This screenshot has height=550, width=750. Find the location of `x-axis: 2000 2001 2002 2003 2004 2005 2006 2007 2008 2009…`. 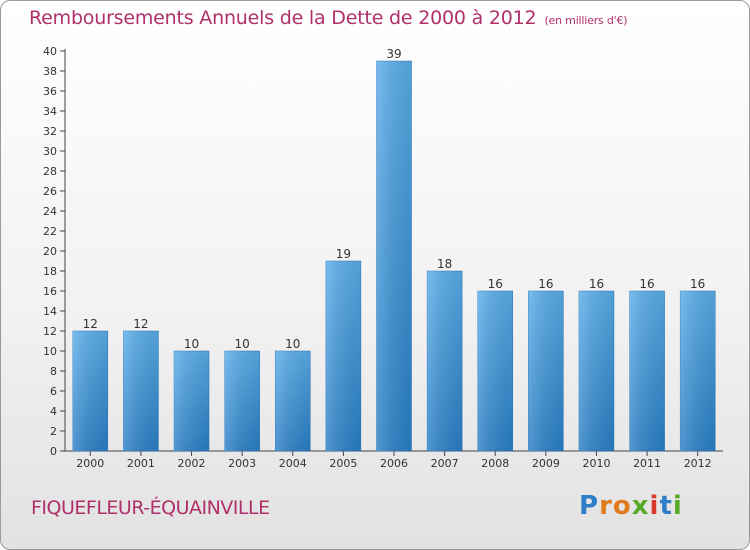

x-axis: 2000 2001 2002 2003 2004 2005 2006 2007 2008 2009… is located at coordinates (394, 460).